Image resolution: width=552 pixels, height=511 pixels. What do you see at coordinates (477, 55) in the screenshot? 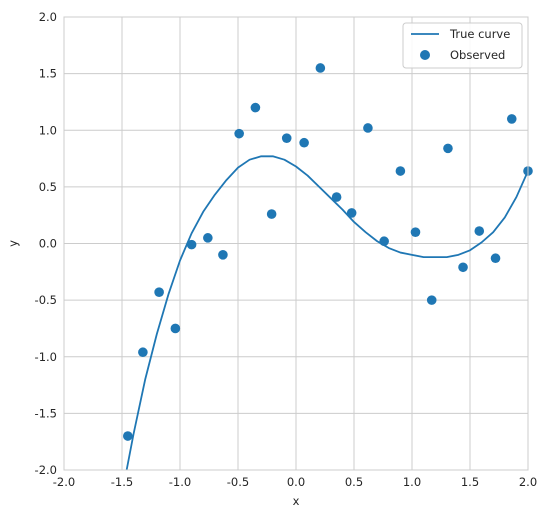
I see `legend-label-observed: Observed` at bounding box center [477, 55].